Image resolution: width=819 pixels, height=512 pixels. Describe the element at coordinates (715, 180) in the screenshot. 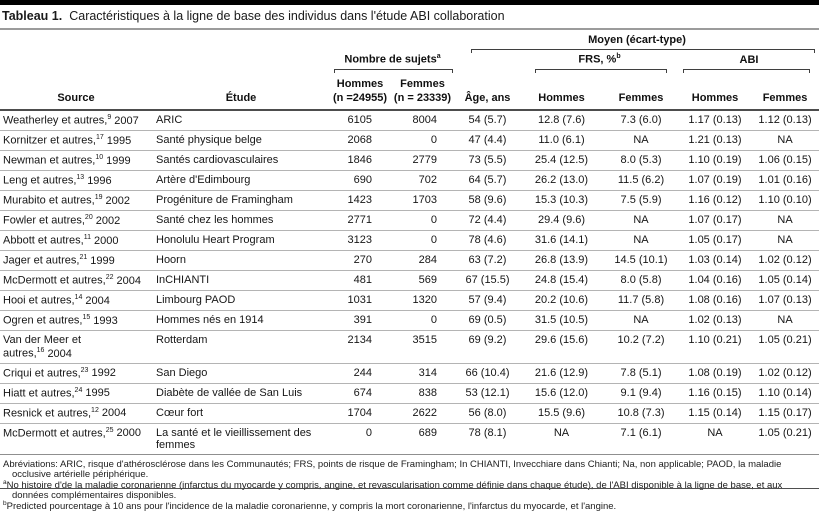

I see `abi-hommes-cell: 1.07 (0.19)` at that location.